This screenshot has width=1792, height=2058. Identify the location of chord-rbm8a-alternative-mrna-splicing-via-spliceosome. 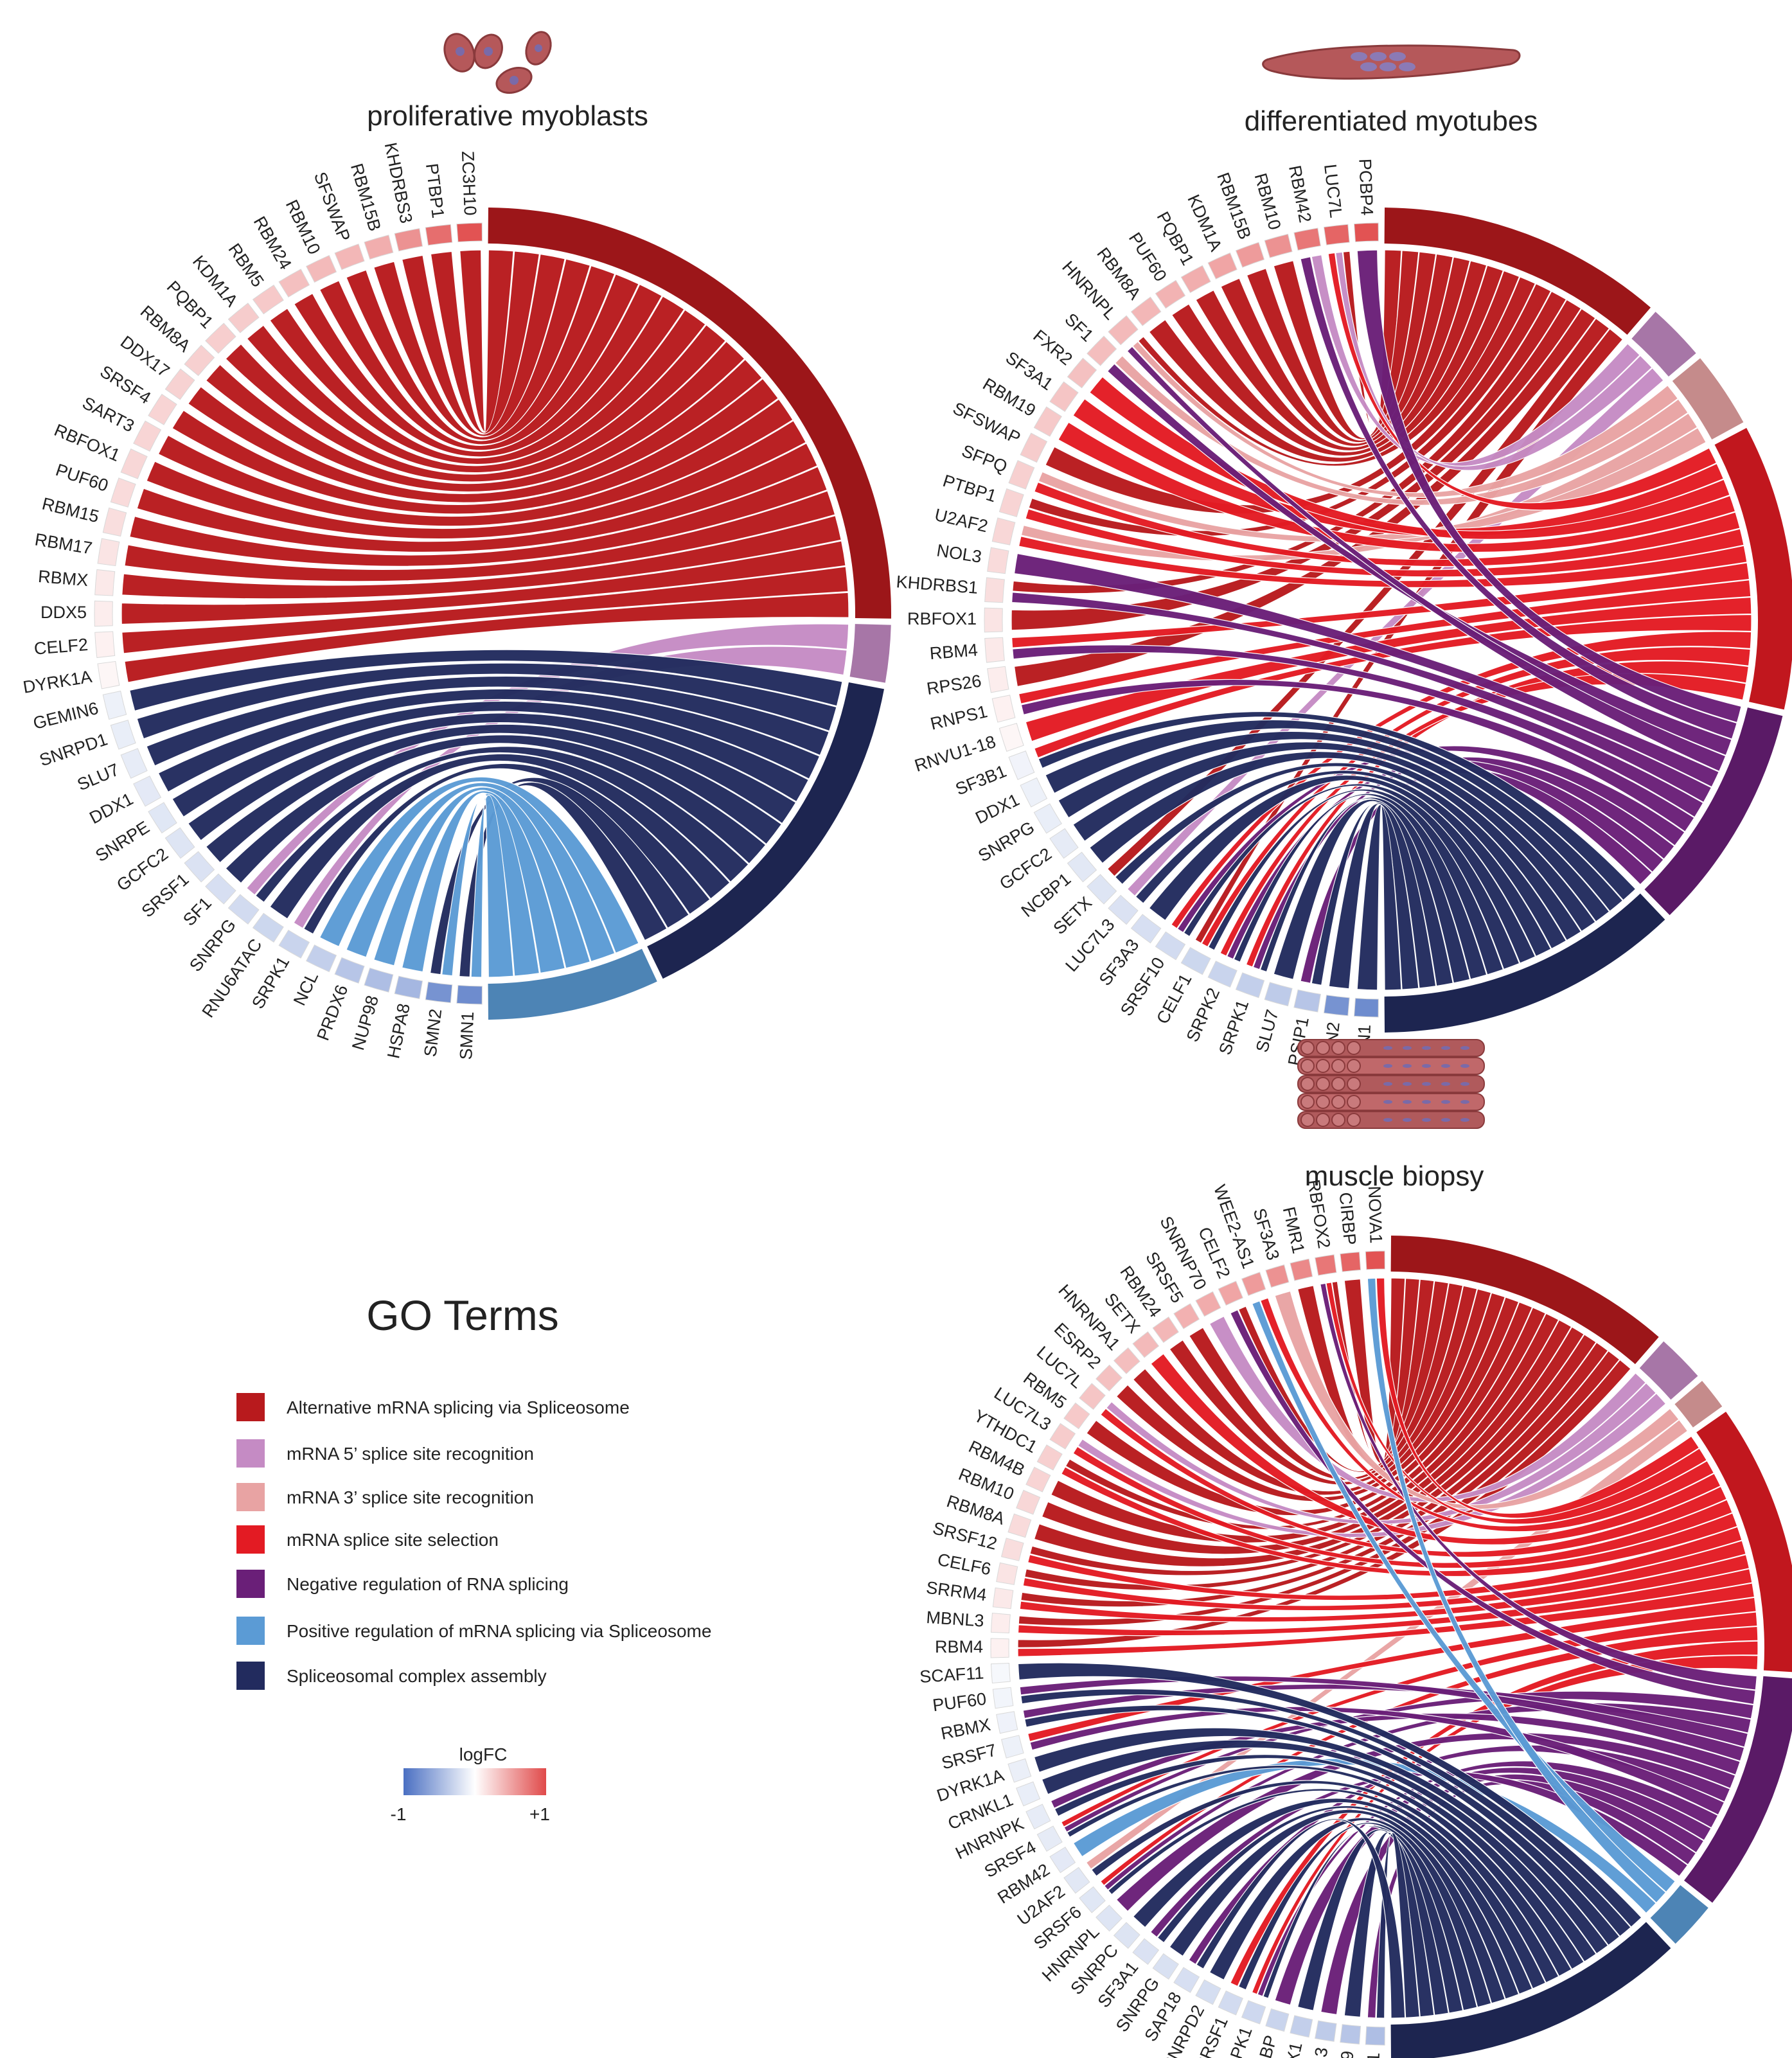
(475, 417).